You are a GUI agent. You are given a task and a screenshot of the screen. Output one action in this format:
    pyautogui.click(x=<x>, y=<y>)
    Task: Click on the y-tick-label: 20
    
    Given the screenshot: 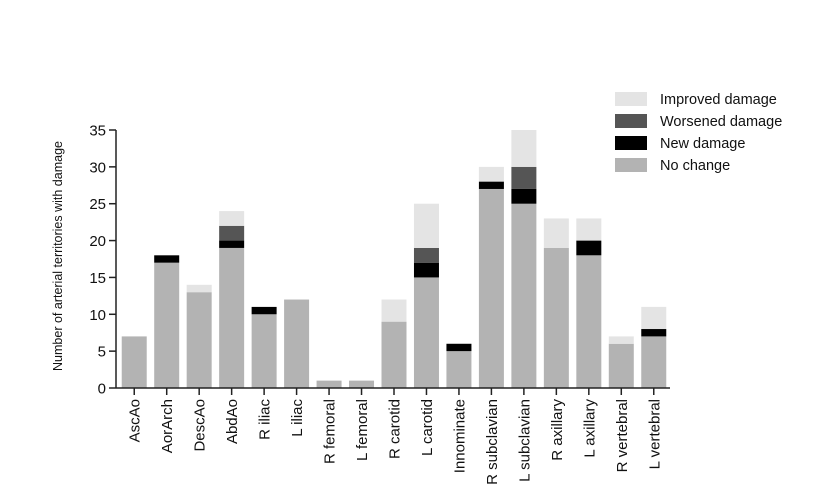 What is the action you would take?
    pyautogui.click(x=97, y=241)
    